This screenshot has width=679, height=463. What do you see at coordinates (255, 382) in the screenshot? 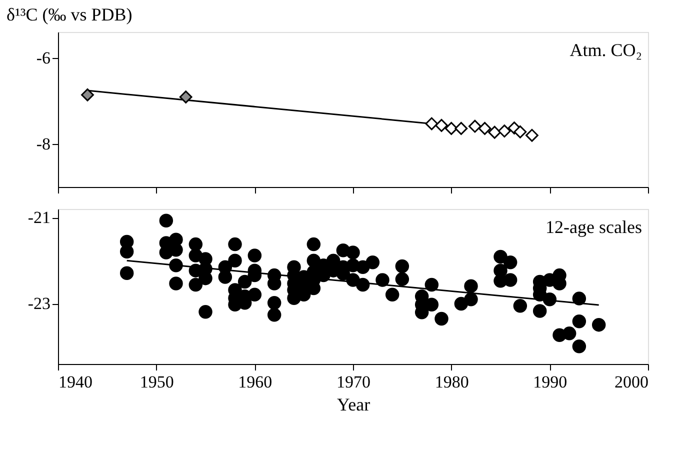
I see `x-tick-label: 1960` at bounding box center [255, 382].